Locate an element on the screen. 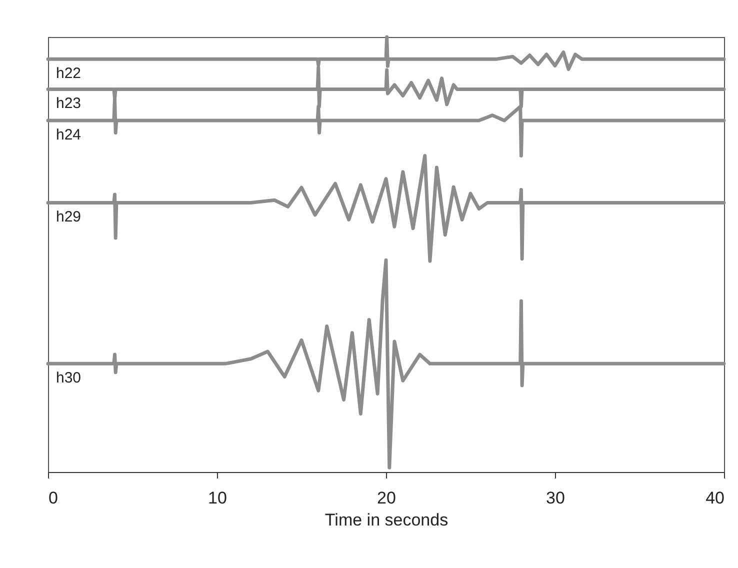 This screenshot has width=738, height=568. series-label: h22 is located at coordinates (69, 73).